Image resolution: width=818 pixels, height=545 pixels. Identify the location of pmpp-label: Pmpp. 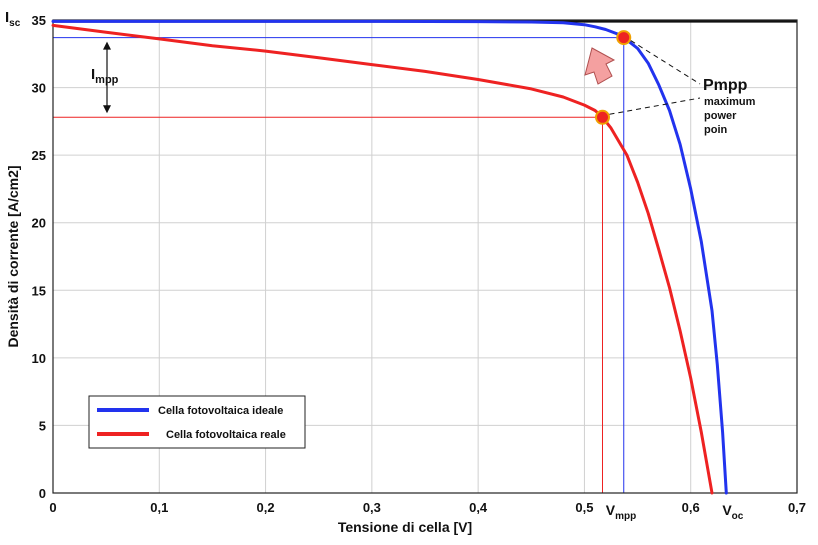
(725, 85).